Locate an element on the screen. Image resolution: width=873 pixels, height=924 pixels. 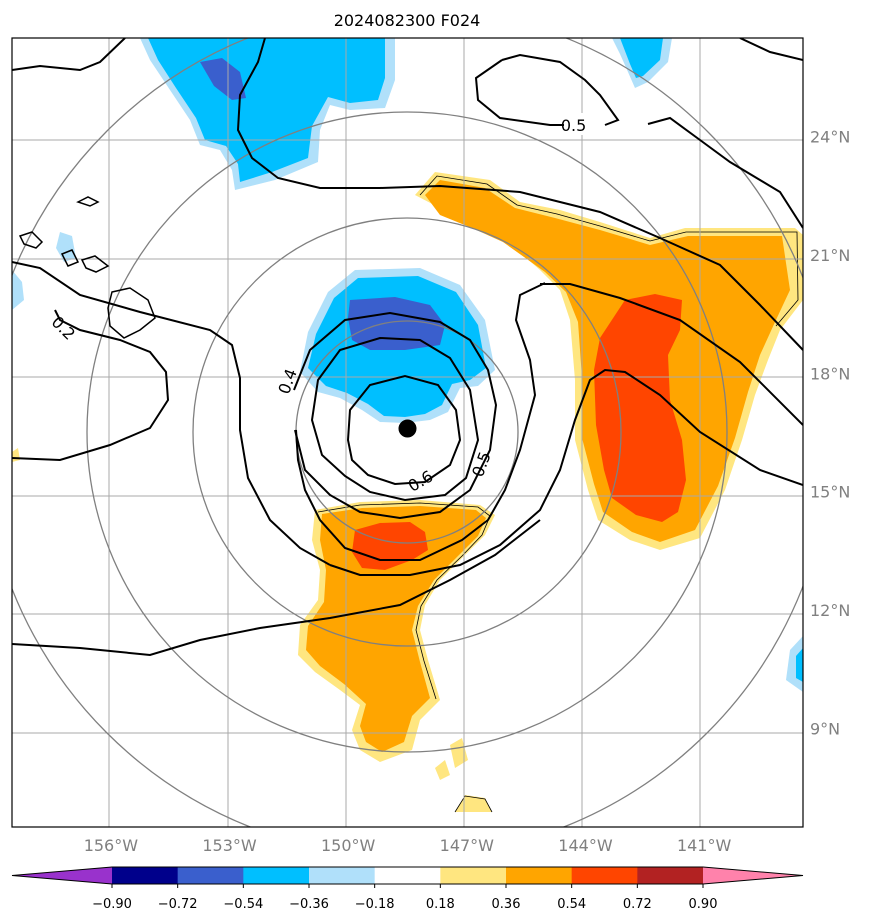
lon-tick-label: 141°W is located at coordinates (704, 845).